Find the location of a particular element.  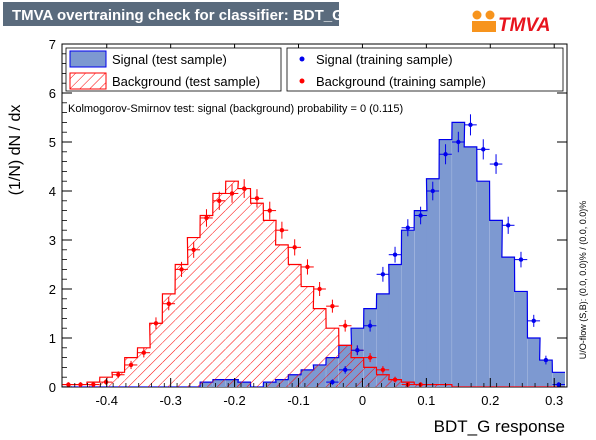

legend-signal-test: Signal (test sample) is located at coordinates (169, 59).